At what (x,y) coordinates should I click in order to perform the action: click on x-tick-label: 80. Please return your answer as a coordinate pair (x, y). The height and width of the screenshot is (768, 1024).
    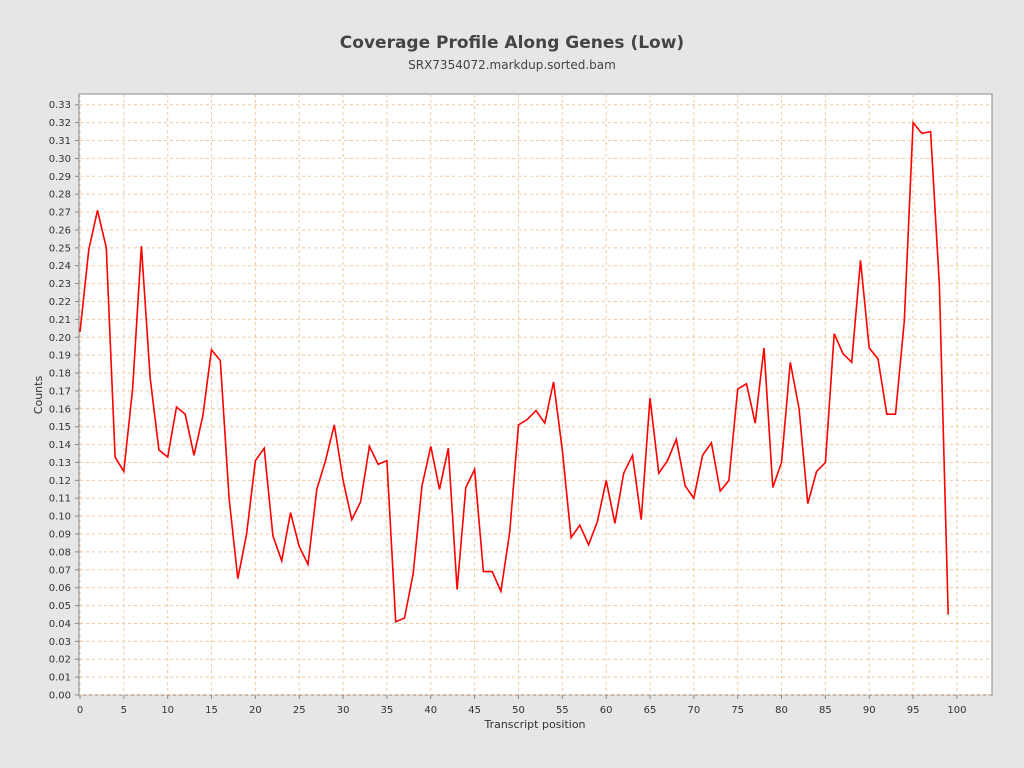
    Looking at the image, I should click on (781, 710).